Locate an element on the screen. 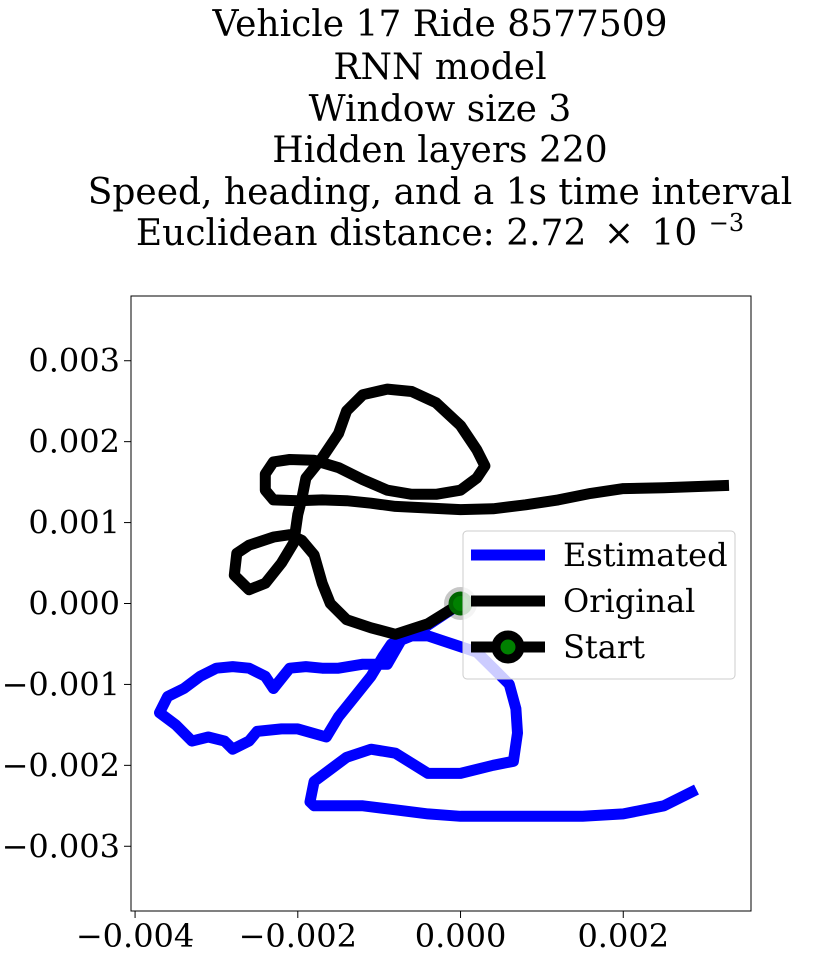 The image size is (814, 958). title-distance-exp: −3 is located at coordinates (726, 223).